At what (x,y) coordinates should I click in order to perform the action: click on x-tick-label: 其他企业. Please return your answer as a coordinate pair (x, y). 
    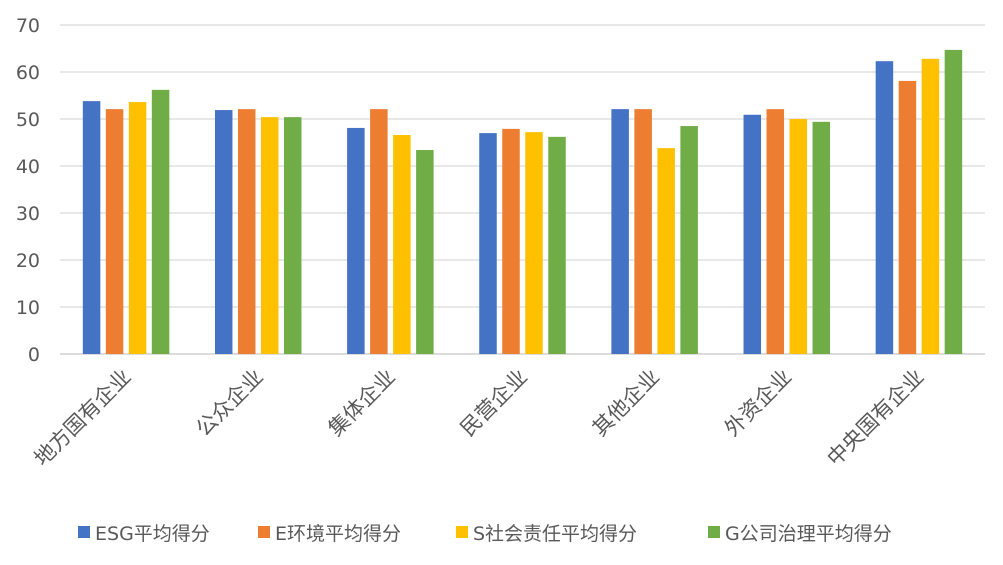
    Looking at the image, I should click on (626, 403).